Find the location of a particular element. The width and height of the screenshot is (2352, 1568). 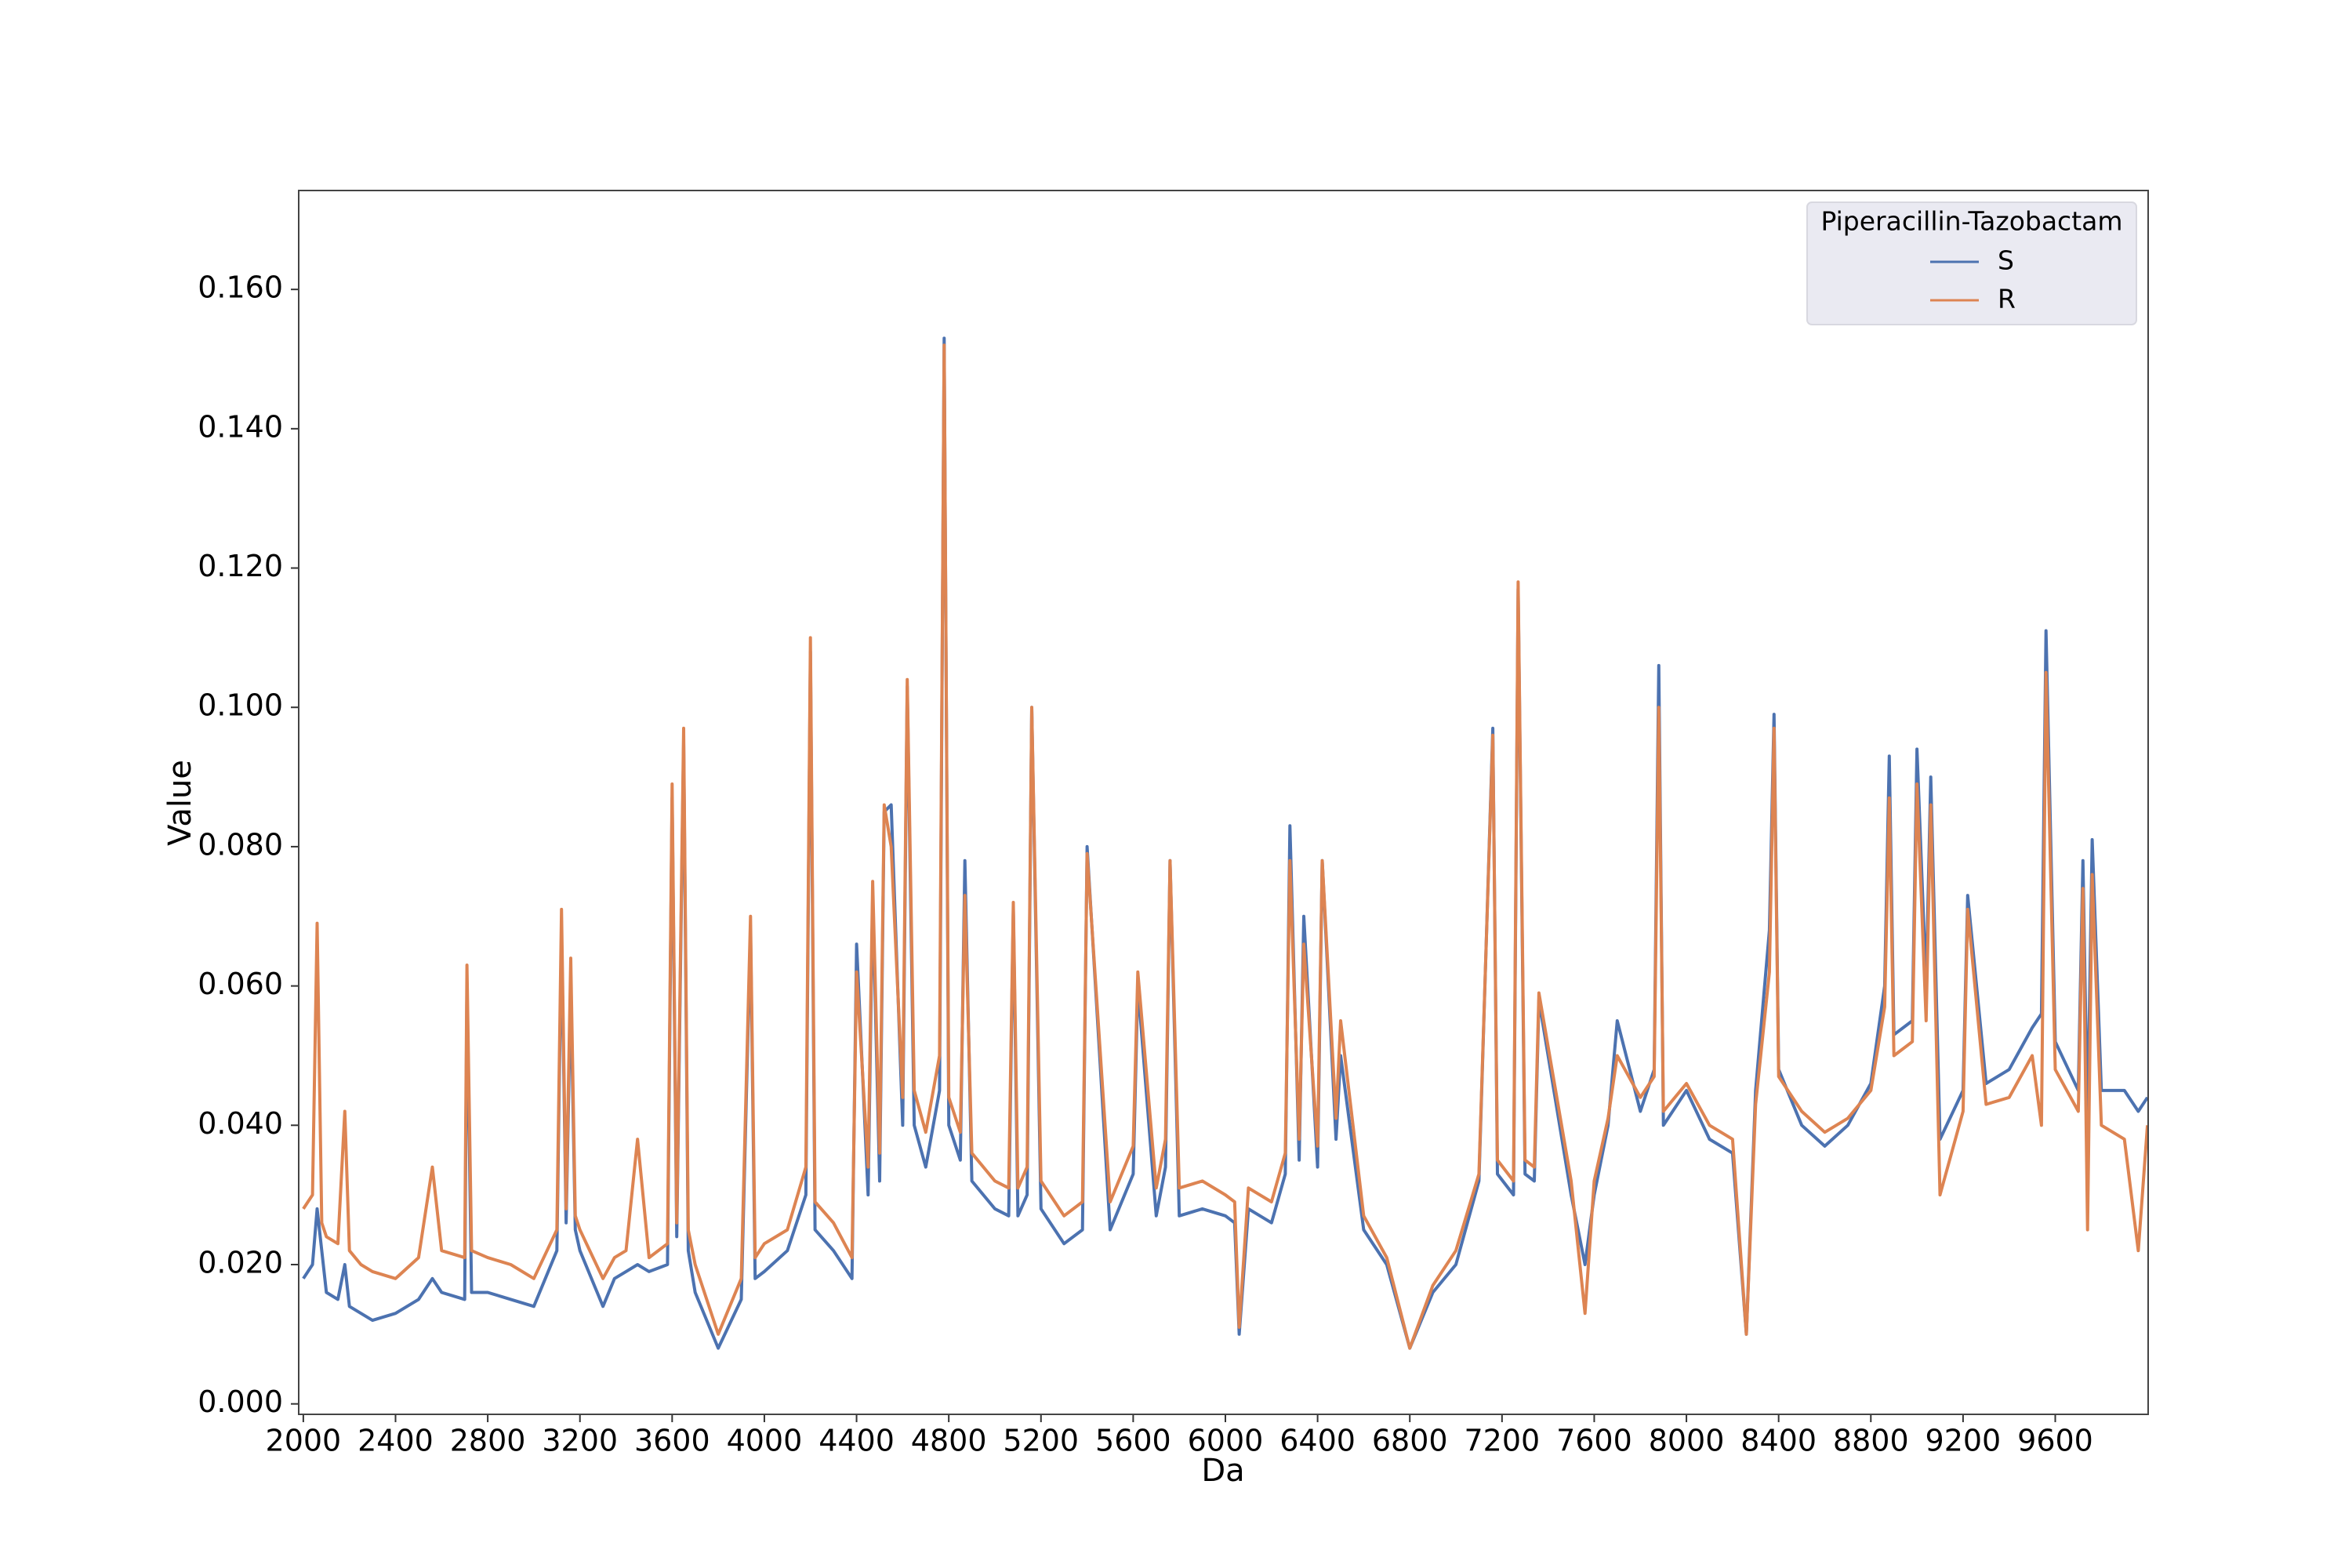

x-tick-label: 8000 is located at coordinates (1687, 1441).